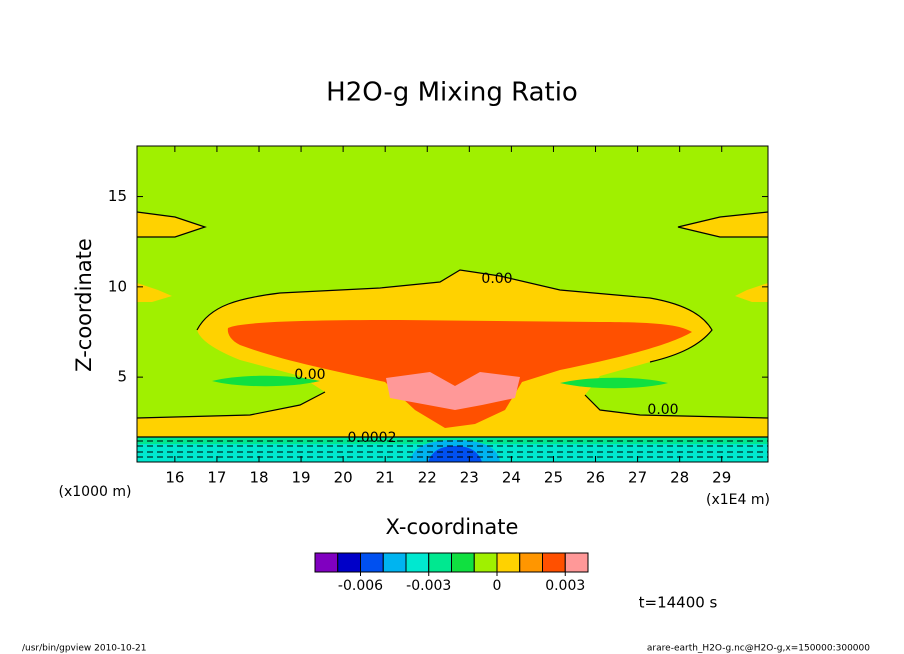 The width and height of the screenshot is (904, 654). Describe the element at coordinates (95, 492) in the screenshot. I see `y-unit: (x1000 m)` at that location.